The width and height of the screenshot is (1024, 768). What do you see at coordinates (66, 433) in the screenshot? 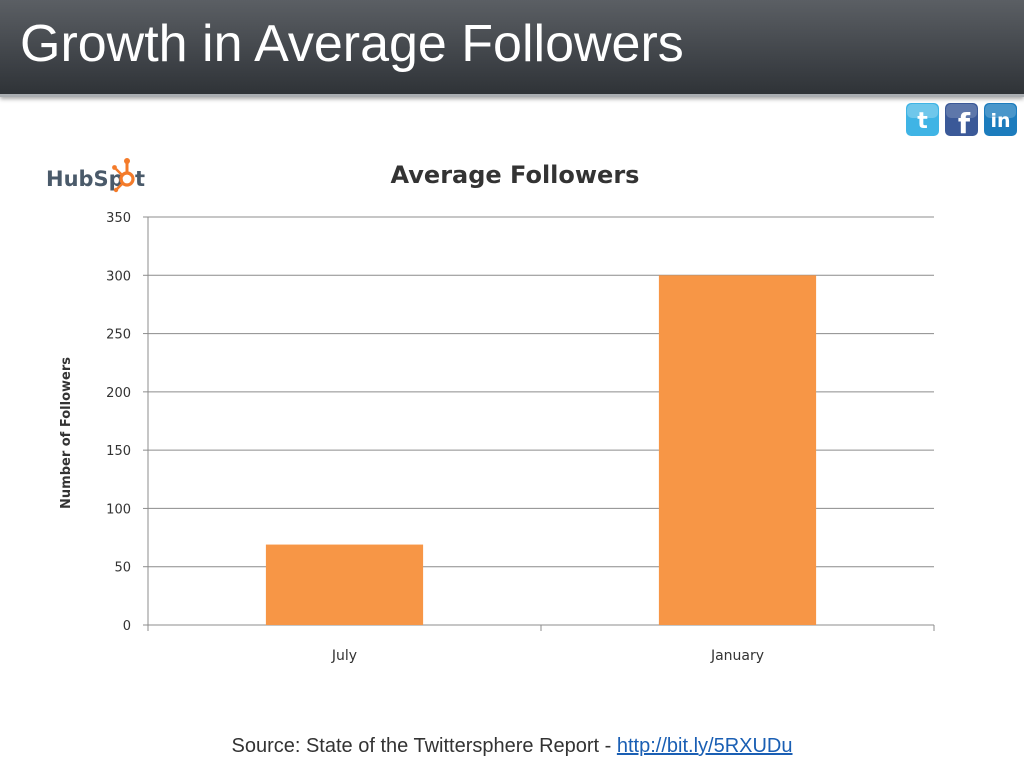
I see `y-axis-label: Number of Followers` at bounding box center [66, 433].